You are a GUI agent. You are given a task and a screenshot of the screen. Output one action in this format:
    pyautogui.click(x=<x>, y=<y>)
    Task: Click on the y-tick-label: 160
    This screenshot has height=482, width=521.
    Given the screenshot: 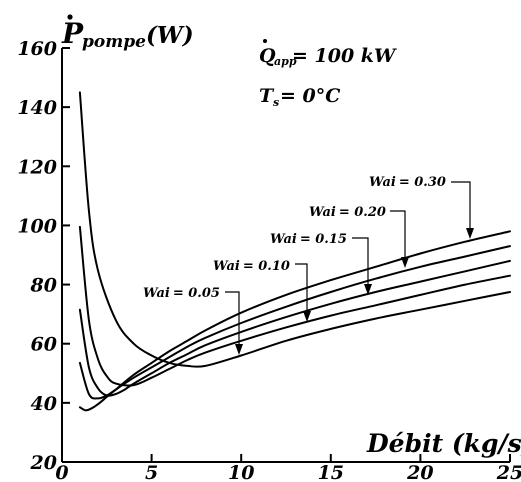 What is the action you would take?
    pyautogui.click(x=37, y=49)
    